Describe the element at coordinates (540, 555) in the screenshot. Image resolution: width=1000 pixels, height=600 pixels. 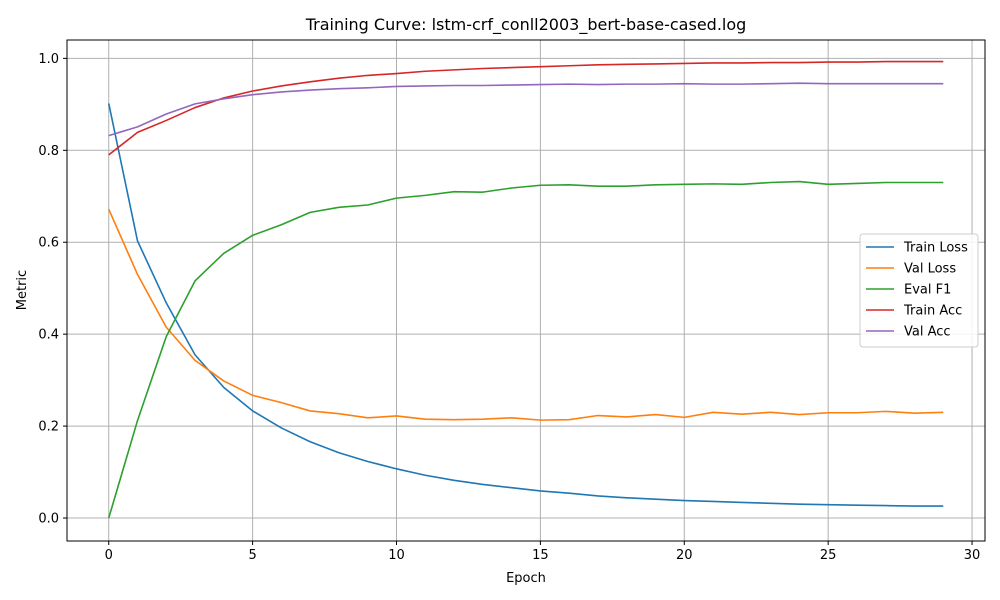
I see `x-tick-label: 15` at that location.